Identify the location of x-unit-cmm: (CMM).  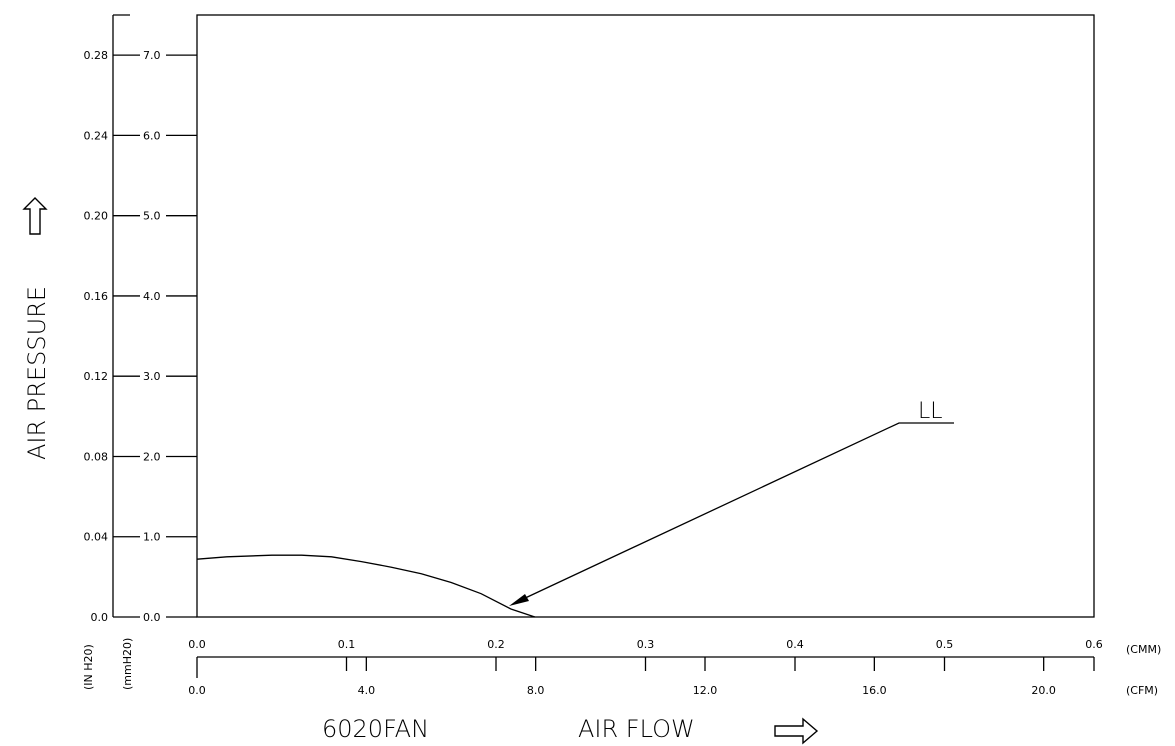
(1143, 649).